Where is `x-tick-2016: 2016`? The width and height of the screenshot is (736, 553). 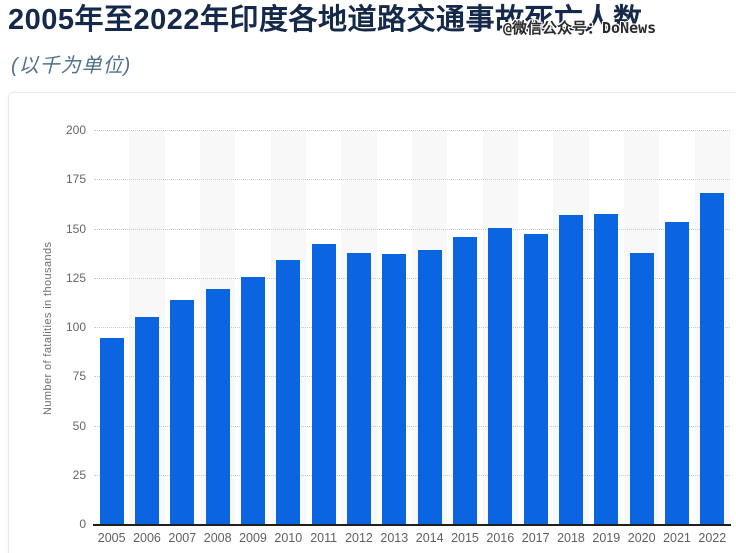 x-tick-2016: 2016 is located at coordinates (500, 538).